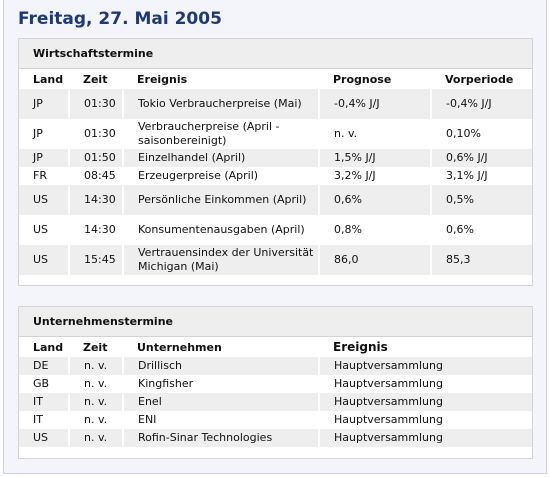 Image resolution: width=550 pixels, height=477 pixels. I want to click on cell: Tokio Verbraucherpreise (Mai), so click(220, 104).